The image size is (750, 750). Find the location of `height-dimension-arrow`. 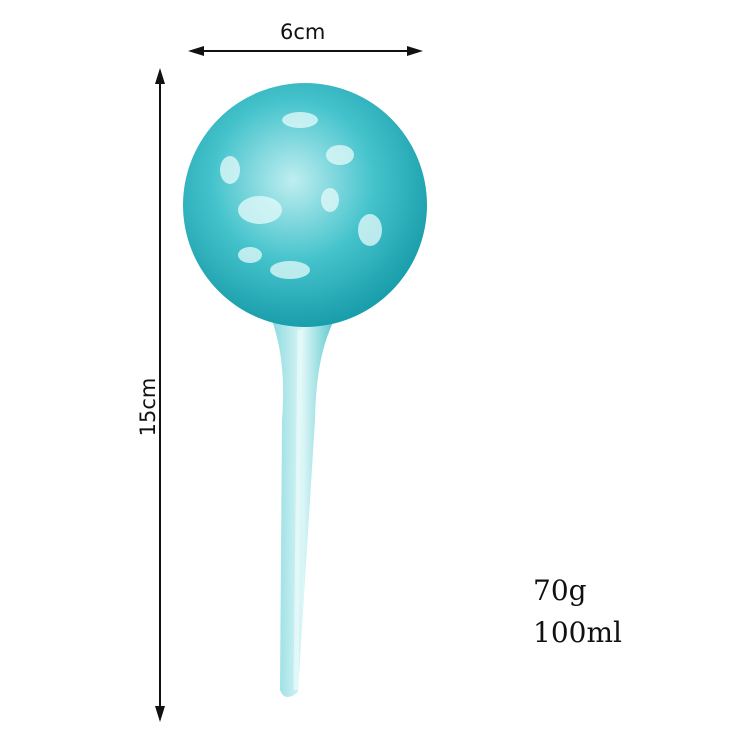

height-dimension-arrow is located at coordinates (160, 395).